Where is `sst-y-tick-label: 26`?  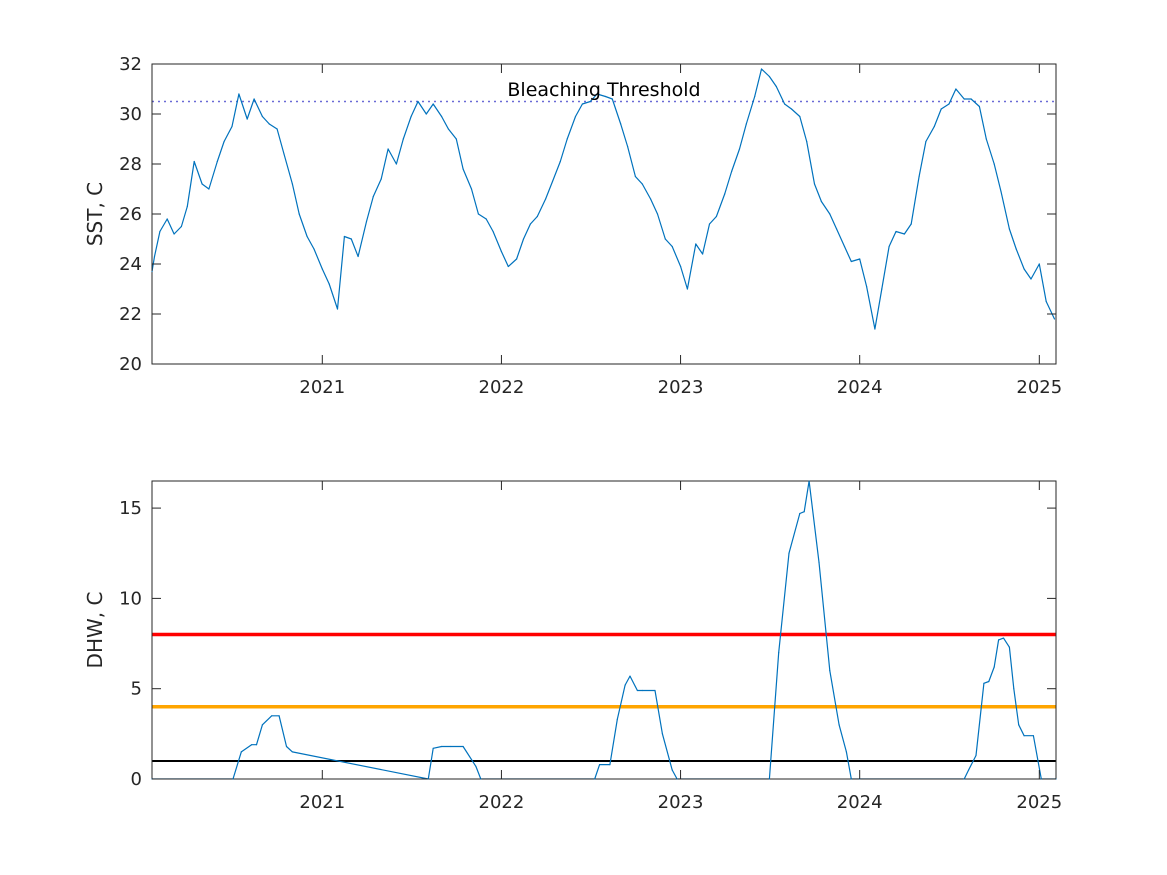
sst-y-tick-label: 26 is located at coordinates (130, 214).